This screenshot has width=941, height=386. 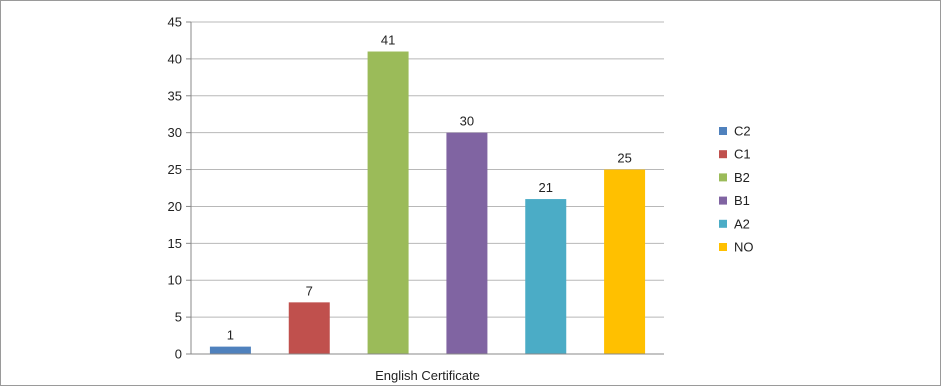 What do you see at coordinates (178, 317) in the screenshot?
I see `y-tick-label: 5` at bounding box center [178, 317].